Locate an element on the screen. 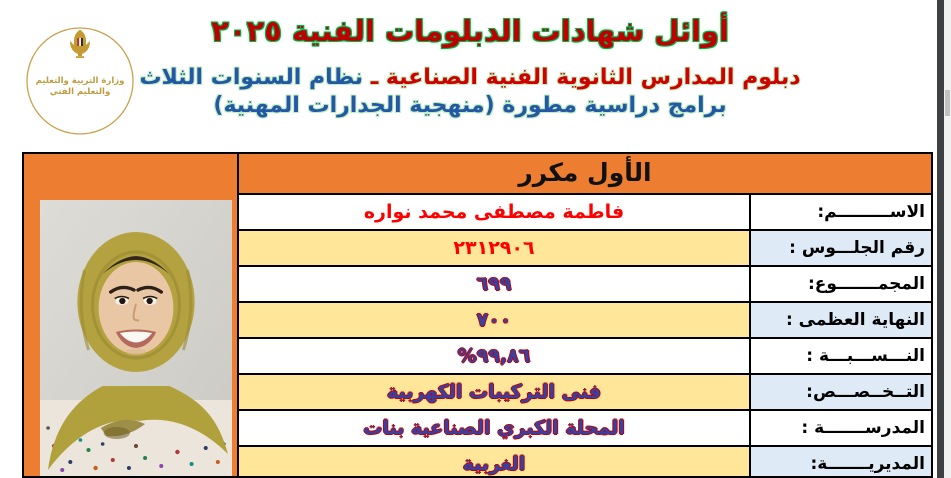  name-value: فاطمة مصطفى محمد نواره is located at coordinates (494, 212).